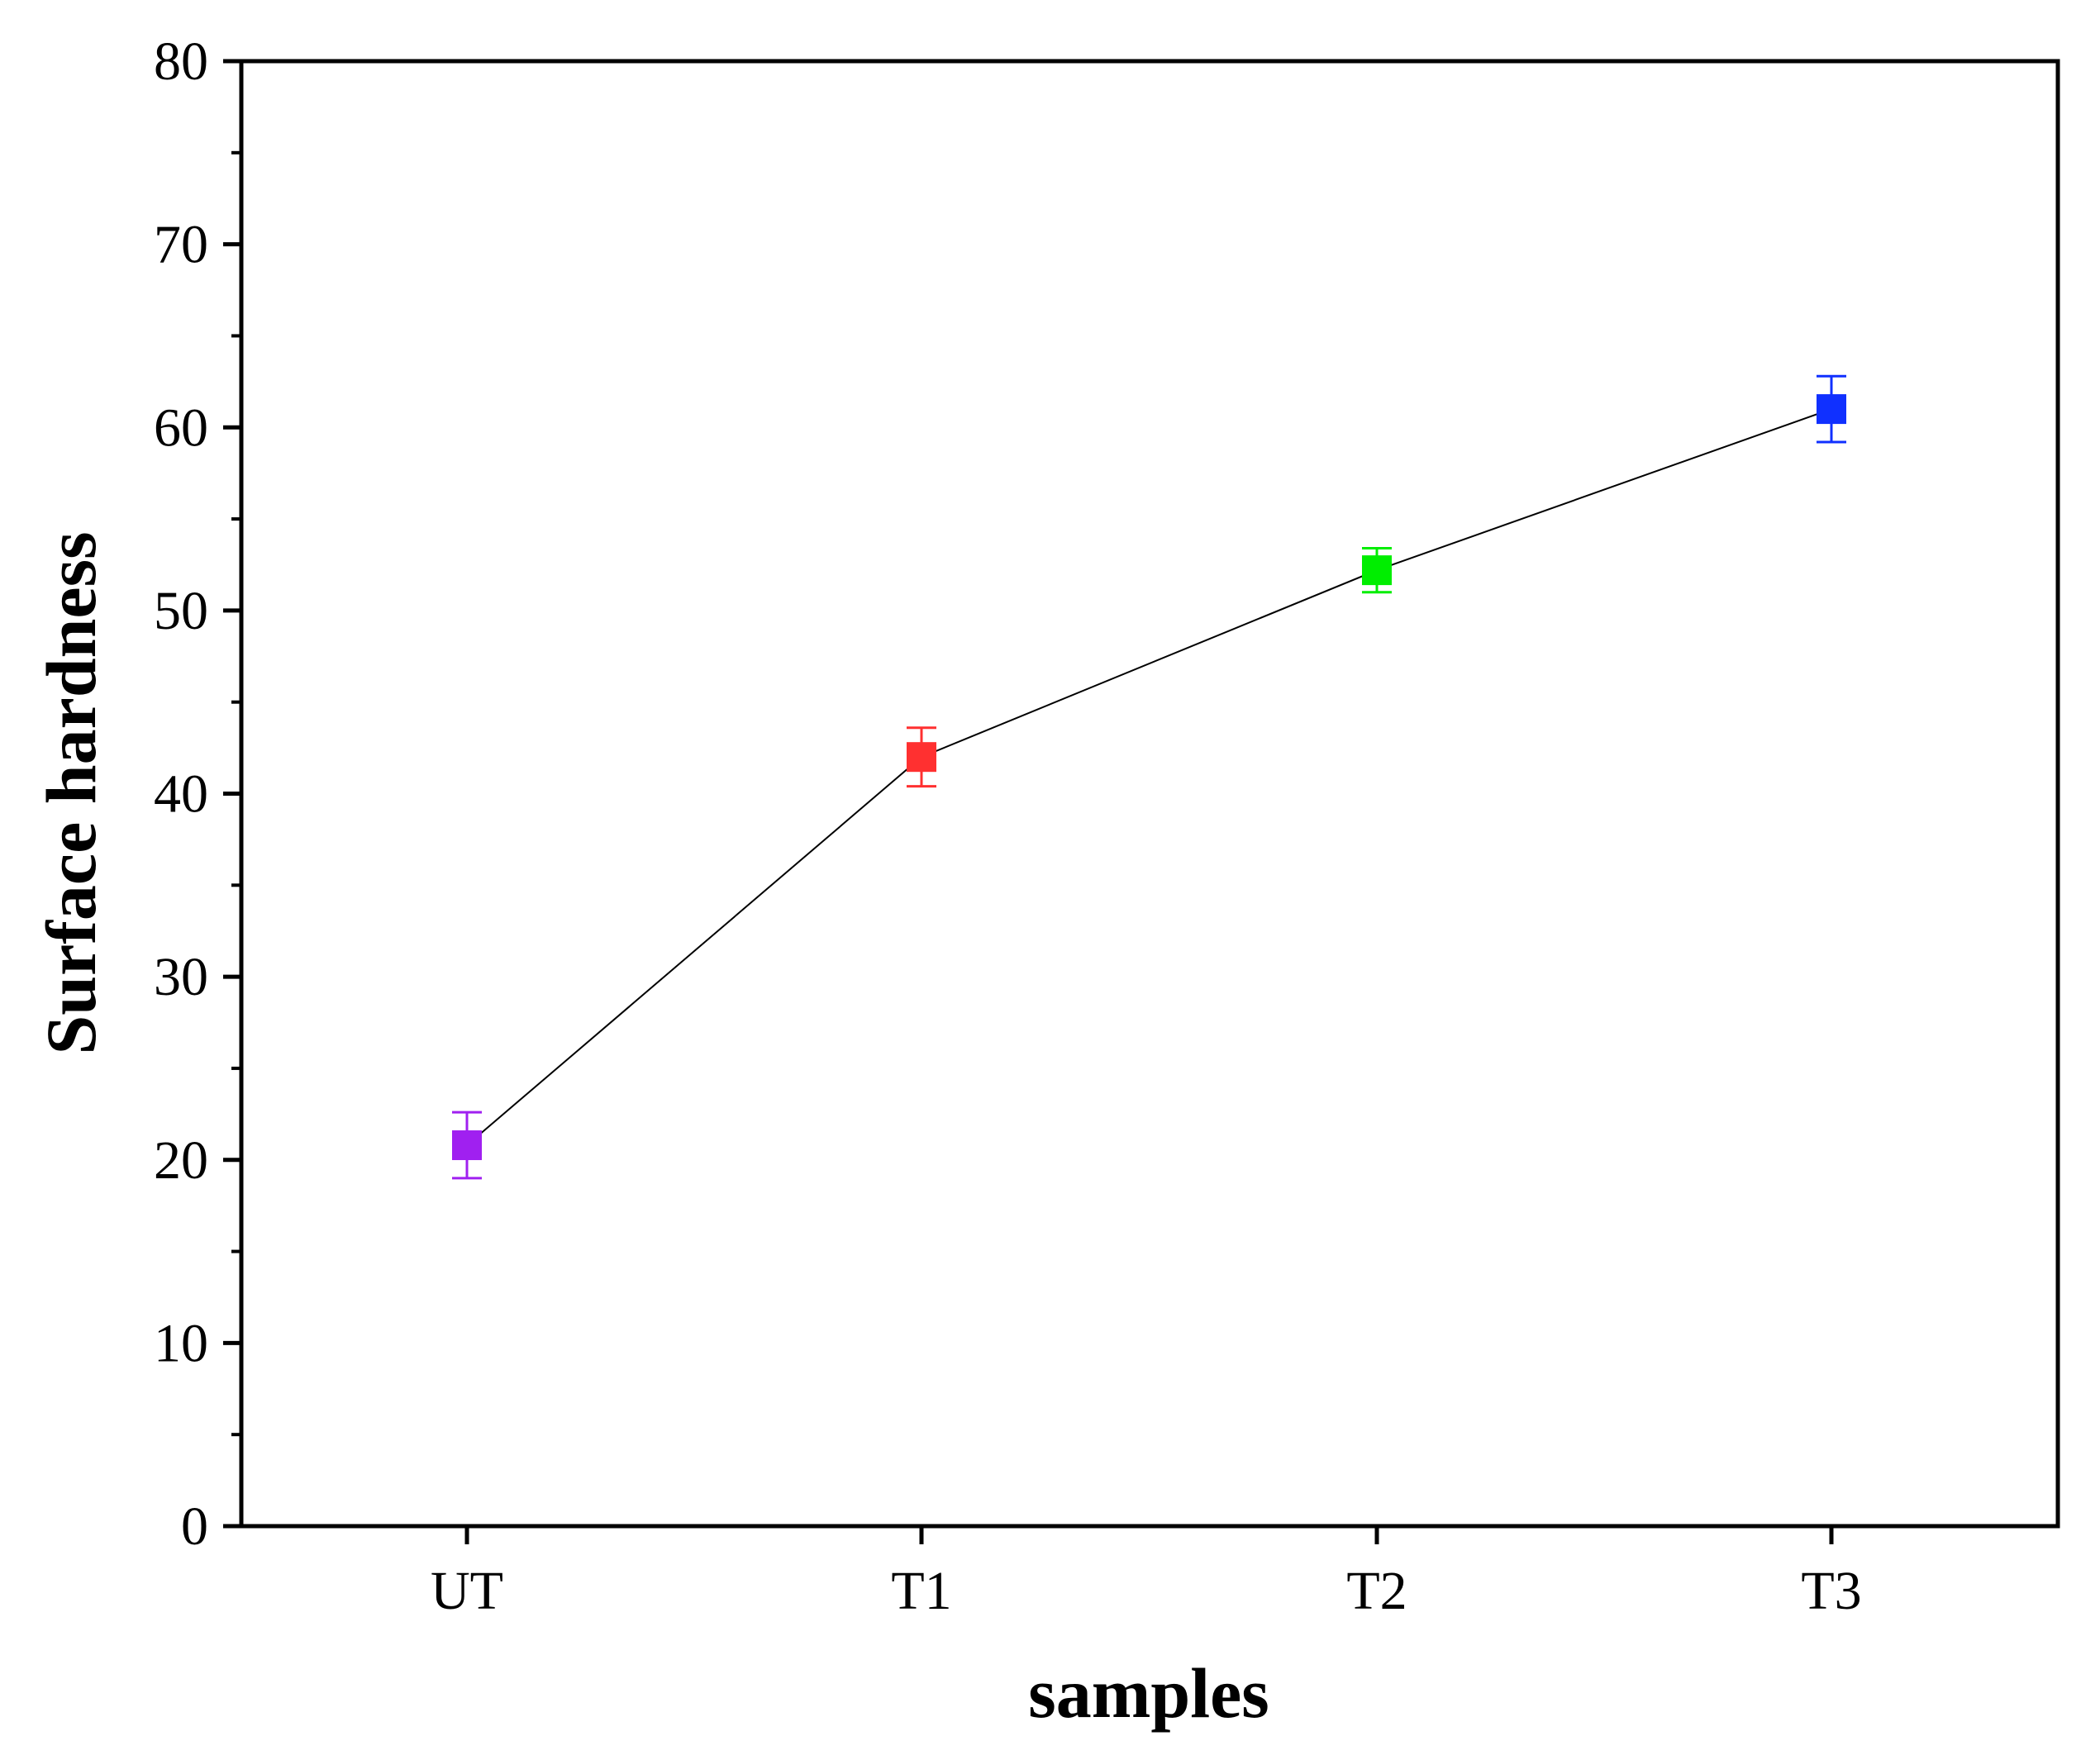  Describe the element at coordinates (1148, 1693) in the screenshot. I see `x-axis-title: samples` at that location.